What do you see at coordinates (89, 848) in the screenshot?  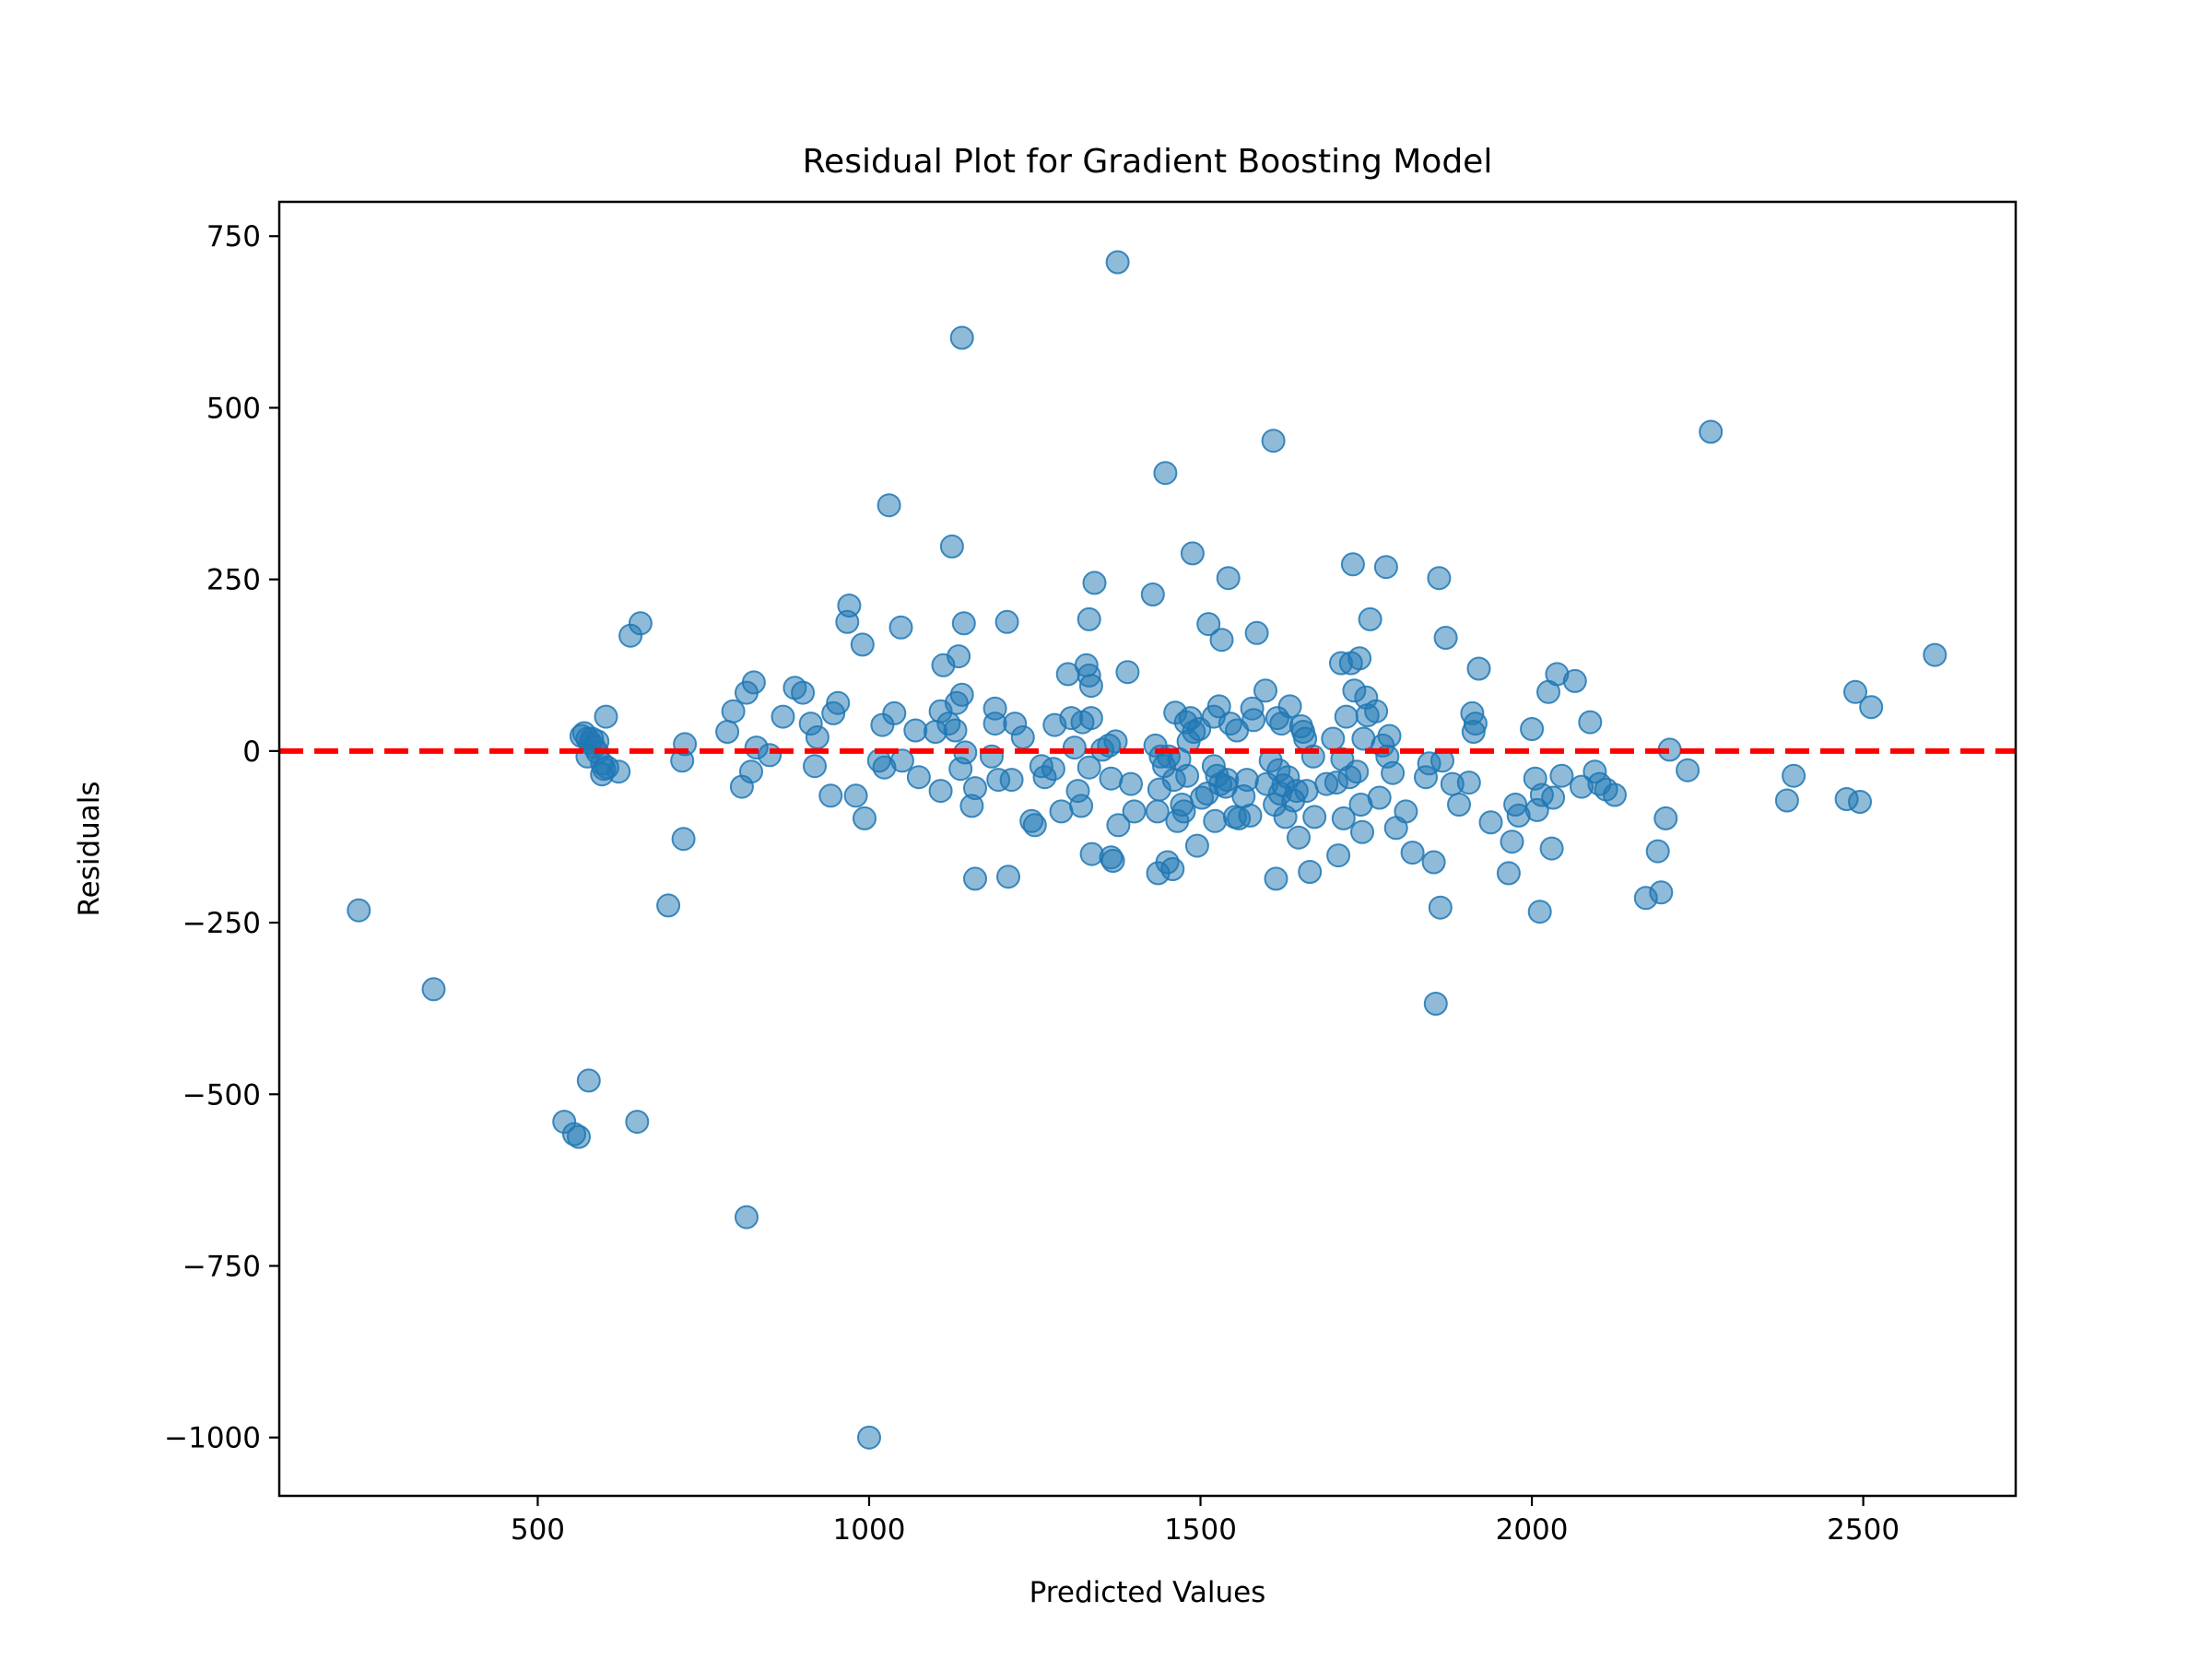 I see `y-axis-label: Residuals` at bounding box center [89, 848].